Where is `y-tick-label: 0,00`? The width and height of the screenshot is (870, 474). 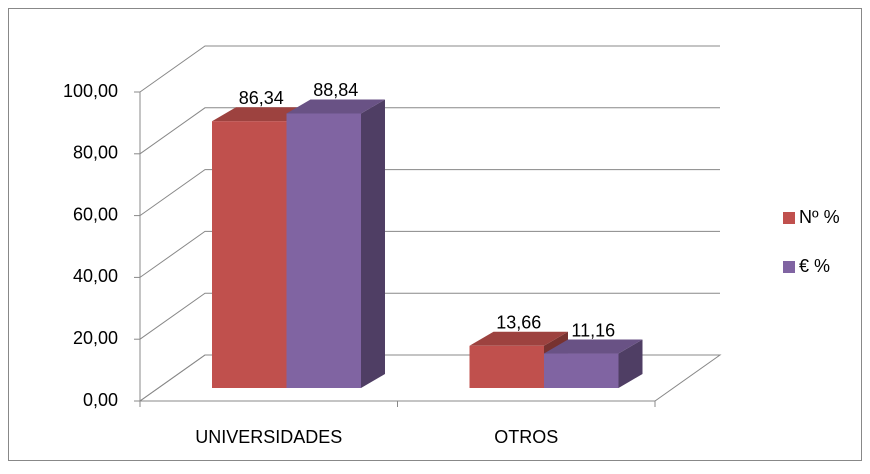 y-tick-label: 0,00 is located at coordinates (100, 400).